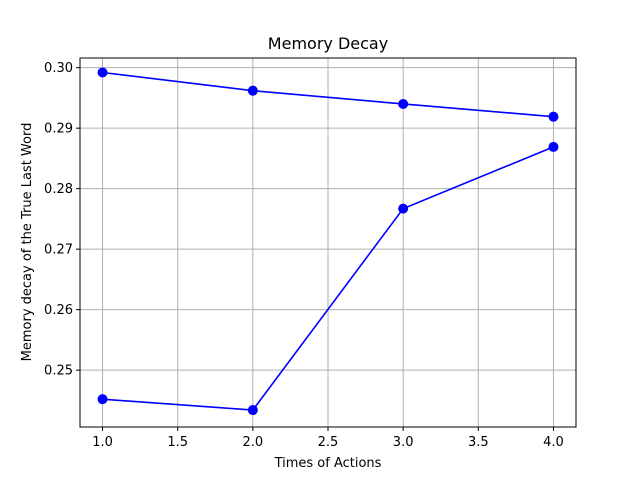  Describe the element at coordinates (478, 442) in the screenshot. I see `x-tick-label: 3.5` at that location.